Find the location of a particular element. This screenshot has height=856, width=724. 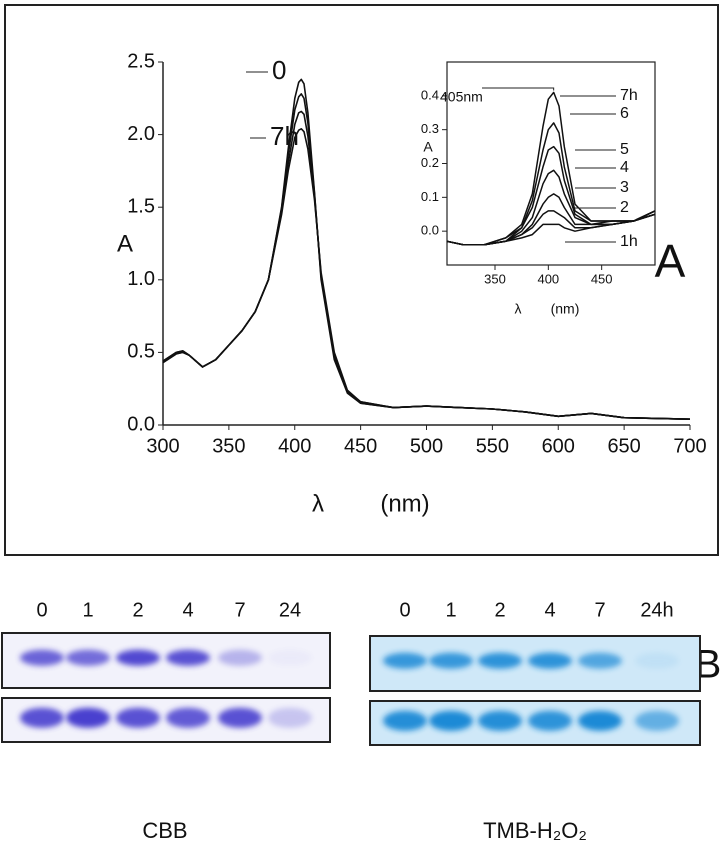

annotation: 405nm is located at coordinates (461, 97).